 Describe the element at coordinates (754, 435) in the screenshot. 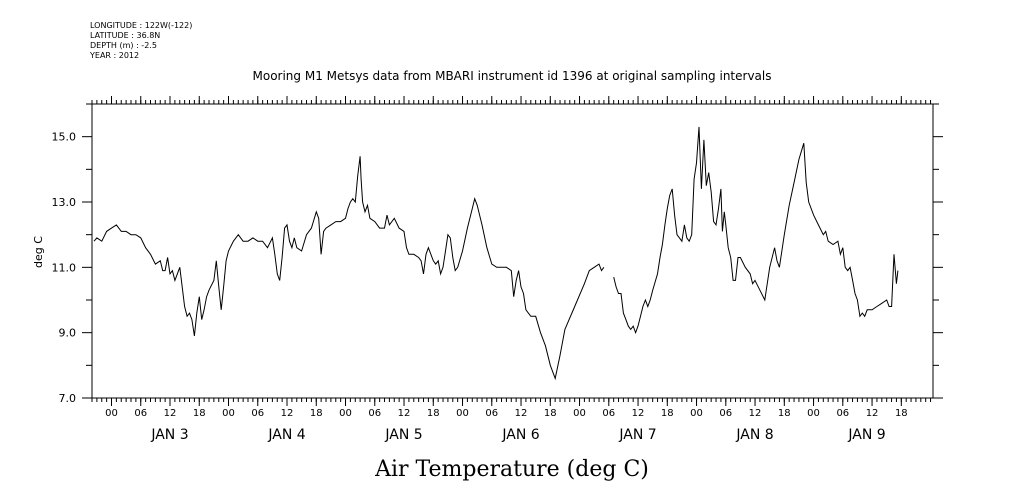

I see `day-label: JAN 8` at that location.